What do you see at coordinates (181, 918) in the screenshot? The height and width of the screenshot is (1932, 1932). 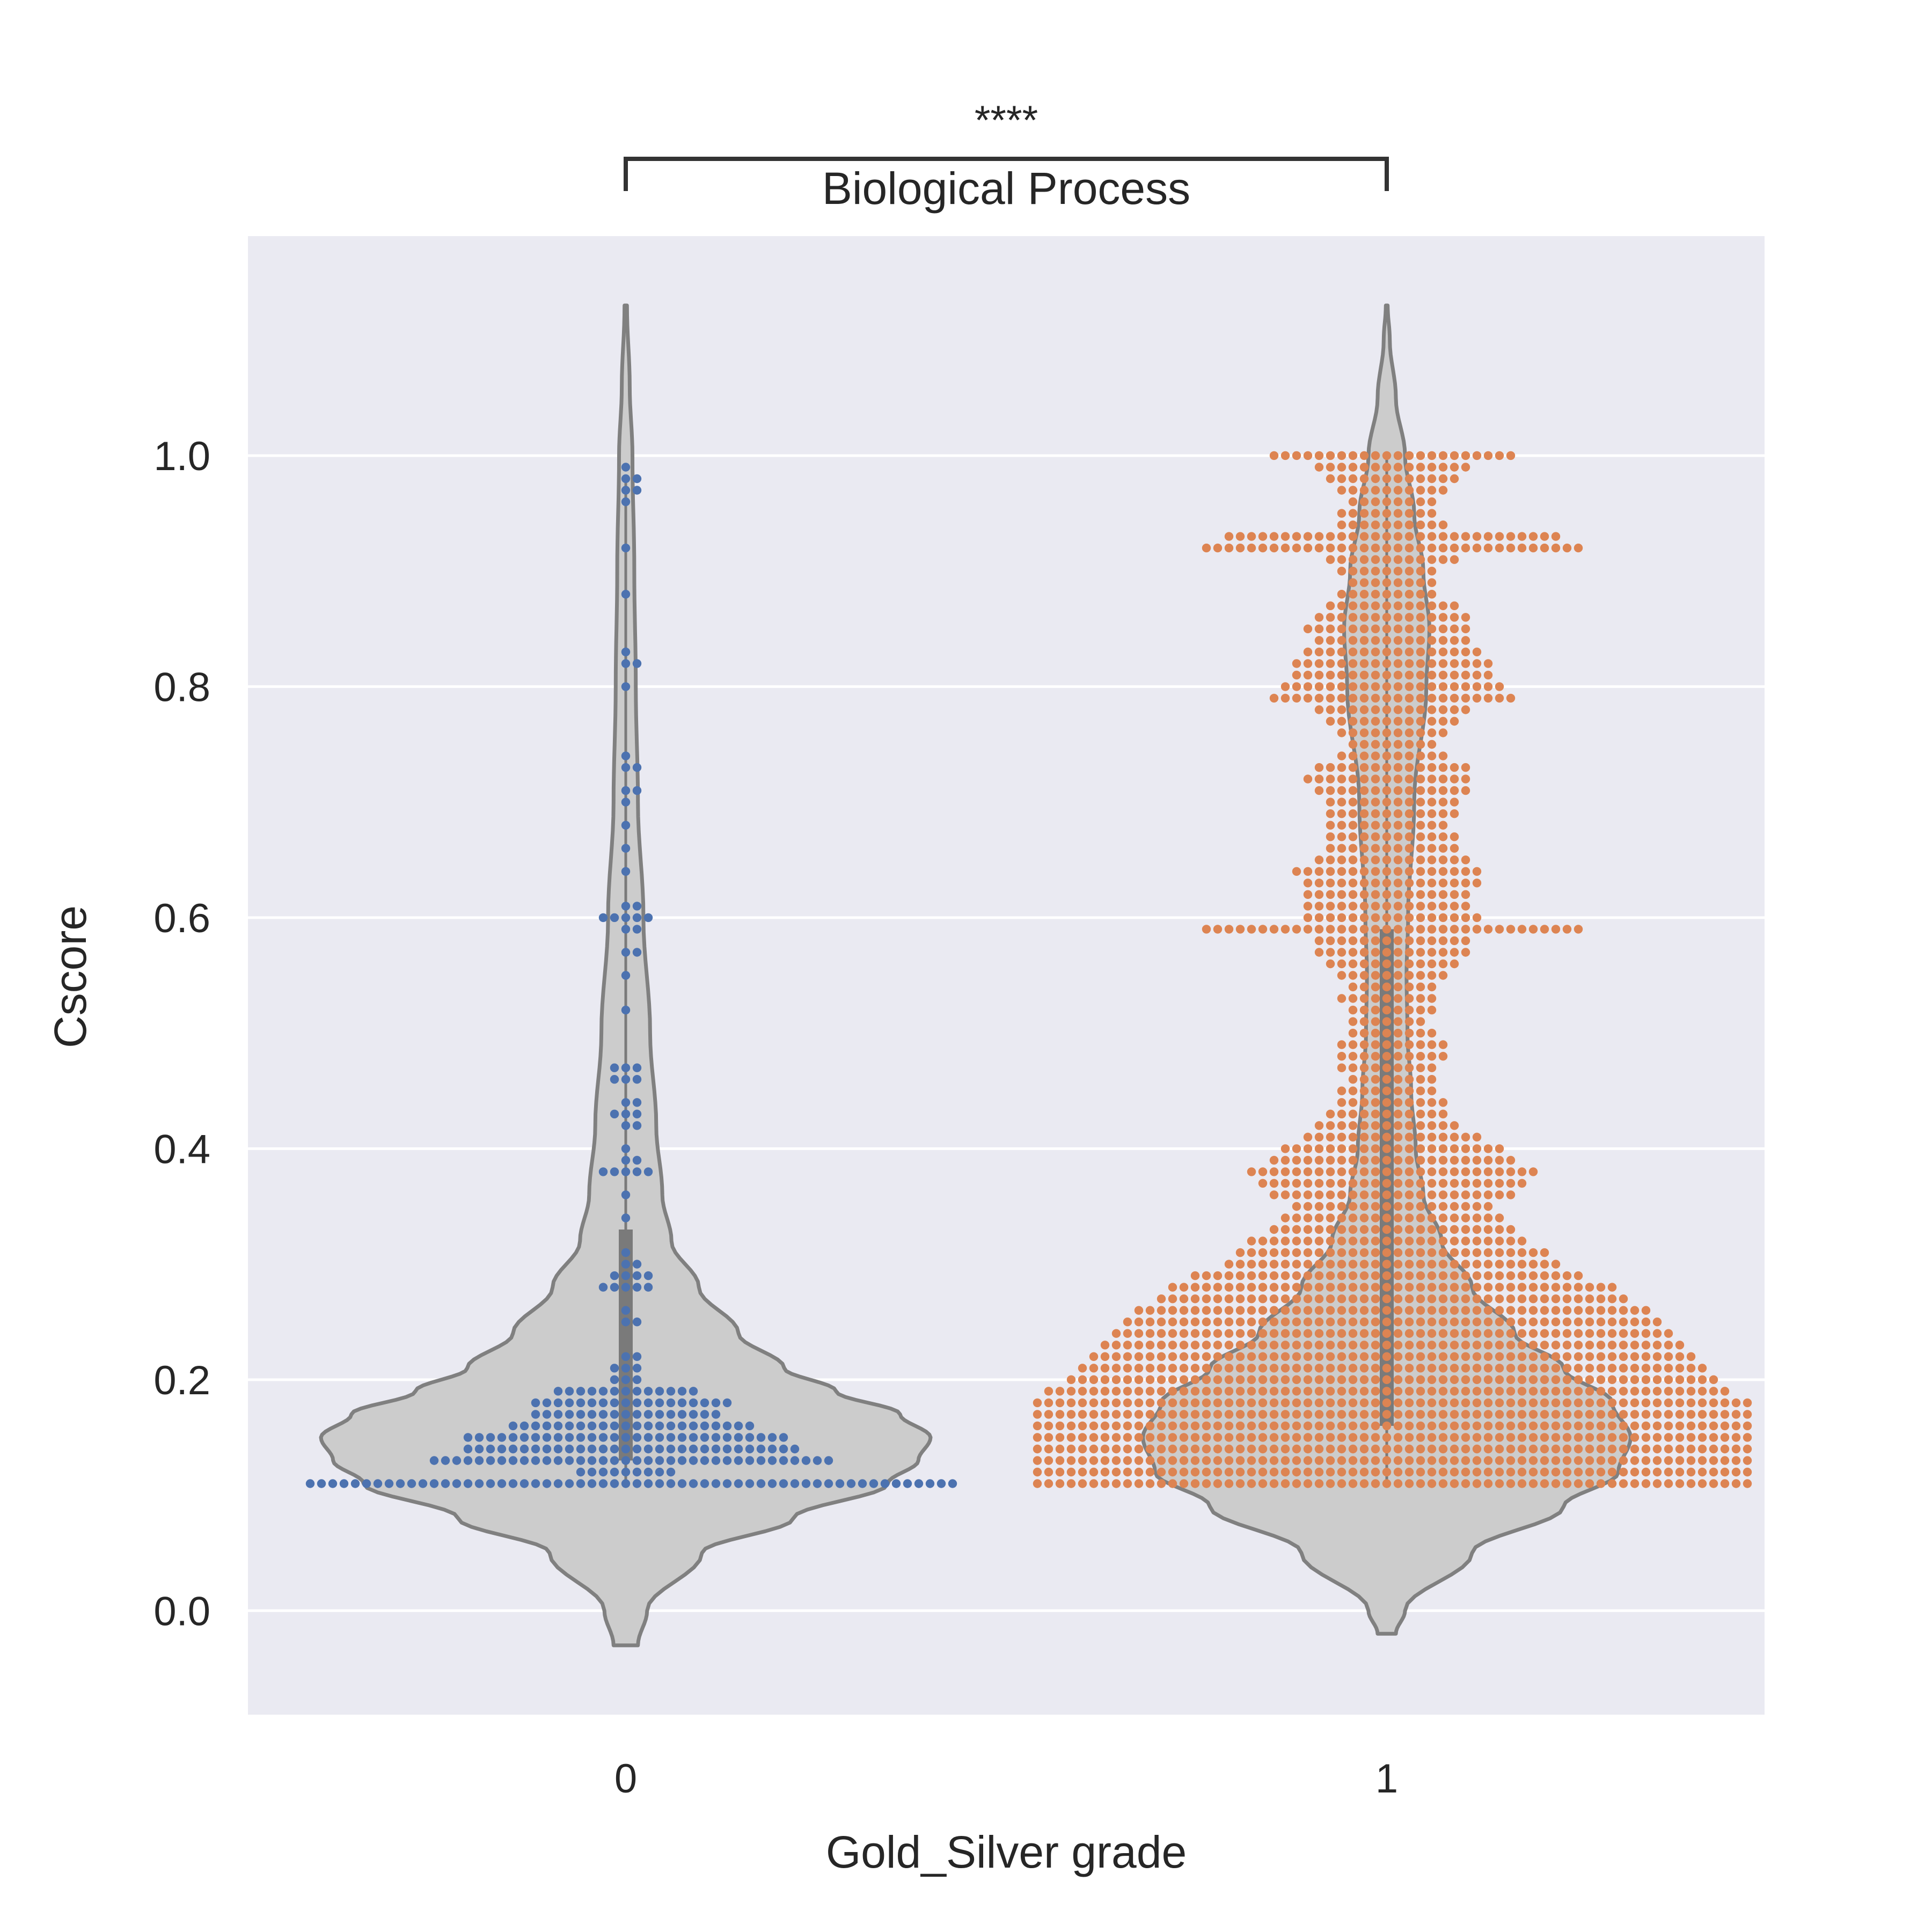 I see `y-tick-label: 0.6` at bounding box center [181, 918].